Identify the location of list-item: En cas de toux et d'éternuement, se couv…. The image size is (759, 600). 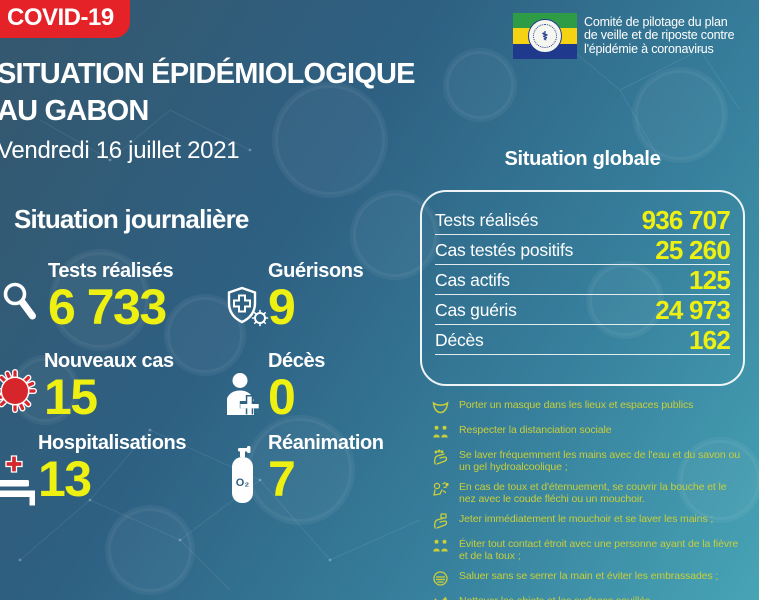
(586, 493).